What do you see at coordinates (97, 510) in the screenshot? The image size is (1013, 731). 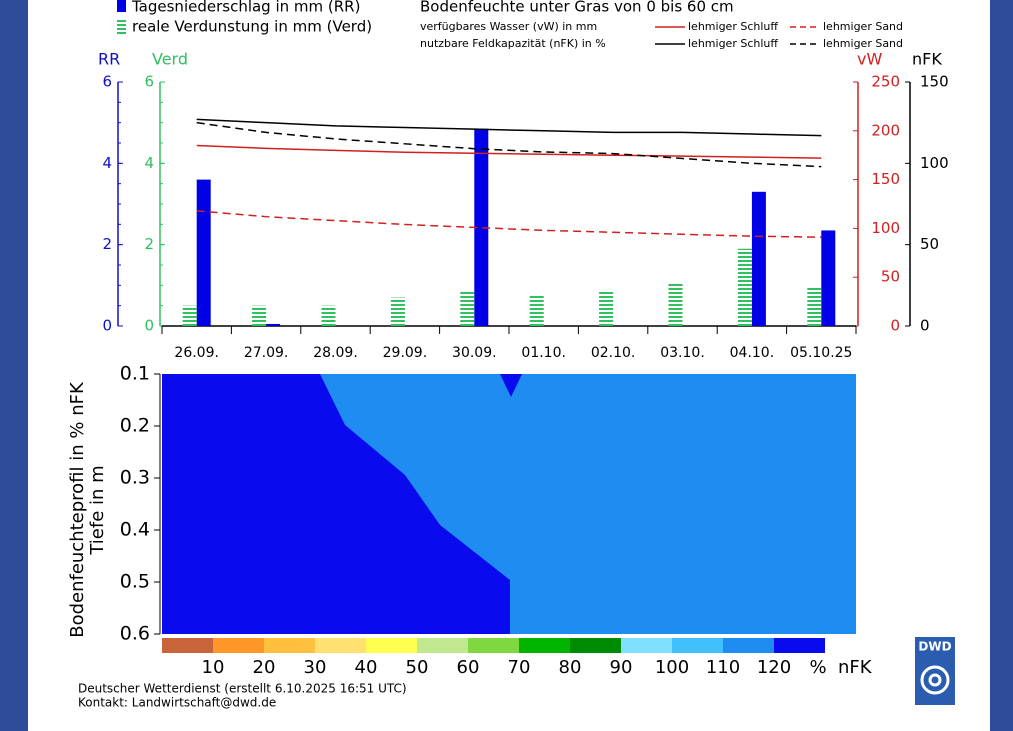 I see `y-axis-title: Tiefe in m` at bounding box center [97, 510].